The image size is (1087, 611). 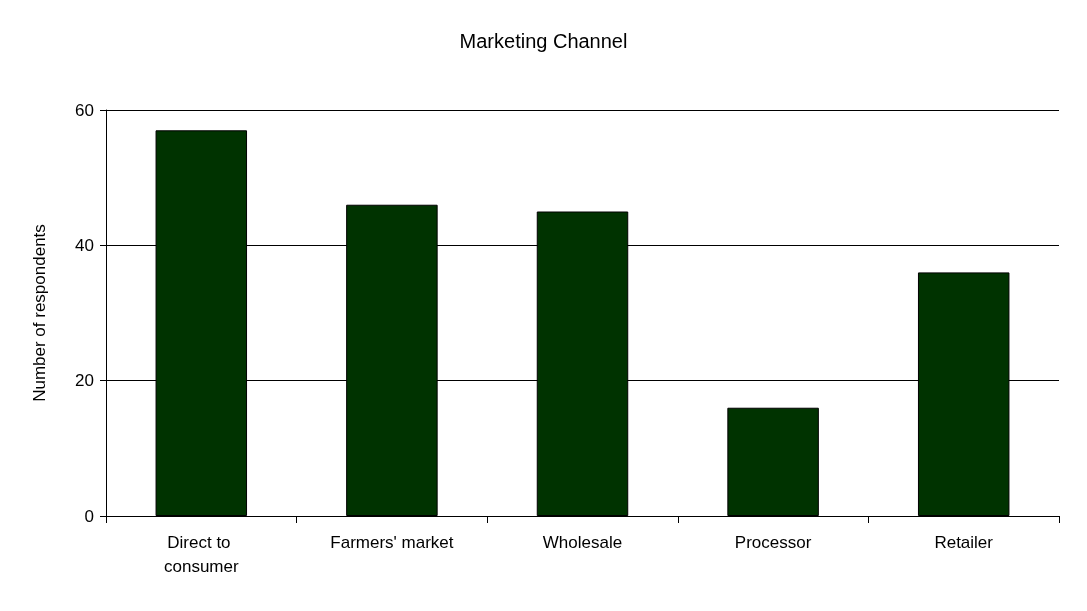 What do you see at coordinates (84, 245) in the screenshot?
I see `y-tick-label: 40` at bounding box center [84, 245].